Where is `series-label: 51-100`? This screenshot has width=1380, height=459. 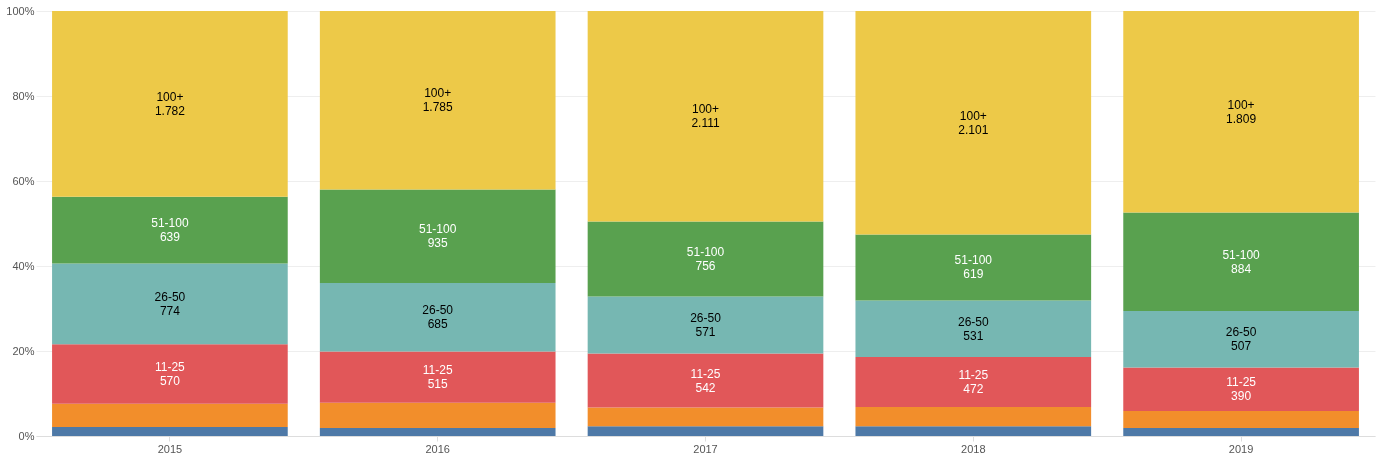
series-label: 51-100 is located at coordinates (973, 260).